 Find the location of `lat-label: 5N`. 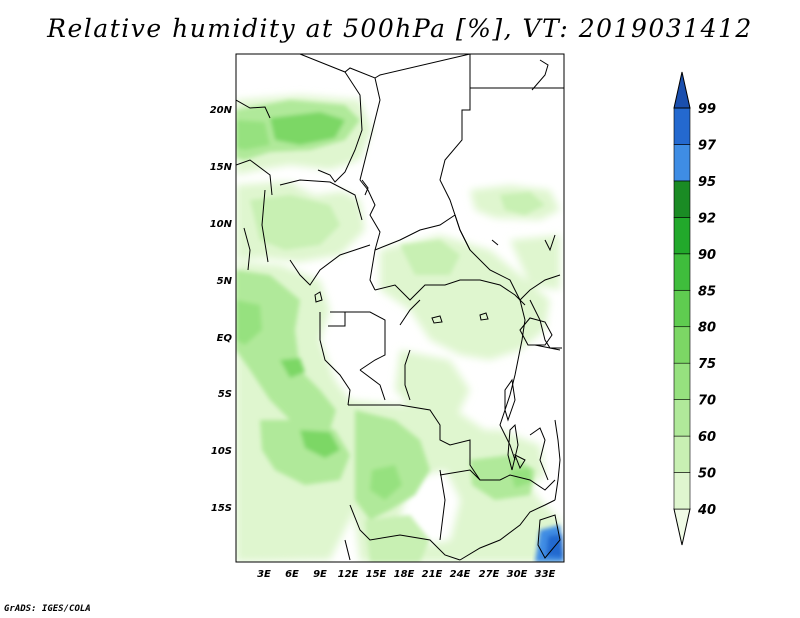

lat-label: 5N is located at coordinates (225, 281).